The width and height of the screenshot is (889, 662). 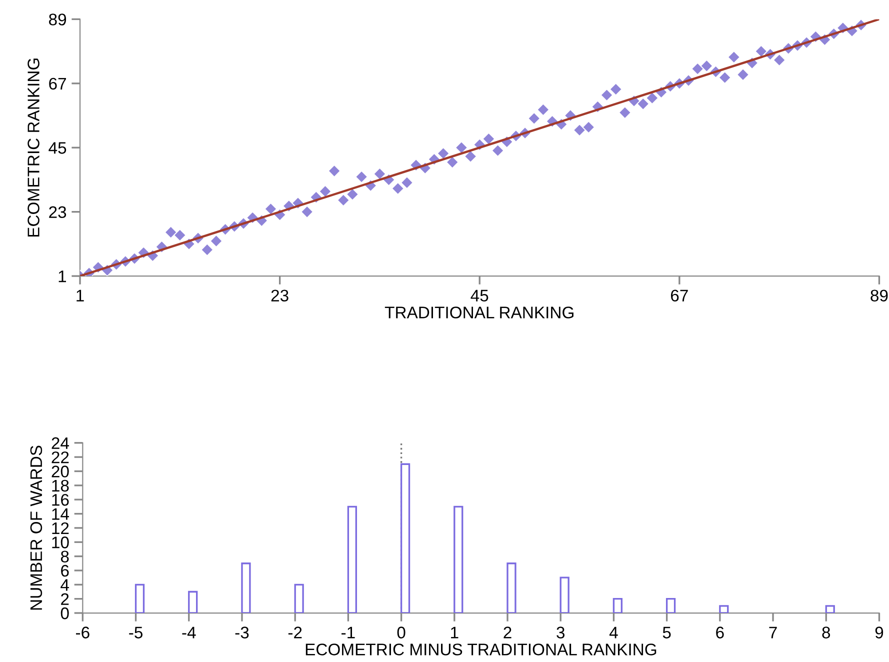 What do you see at coordinates (666, 632) in the screenshot?
I see `x-tick-label: 5` at bounding box center [666, 632].